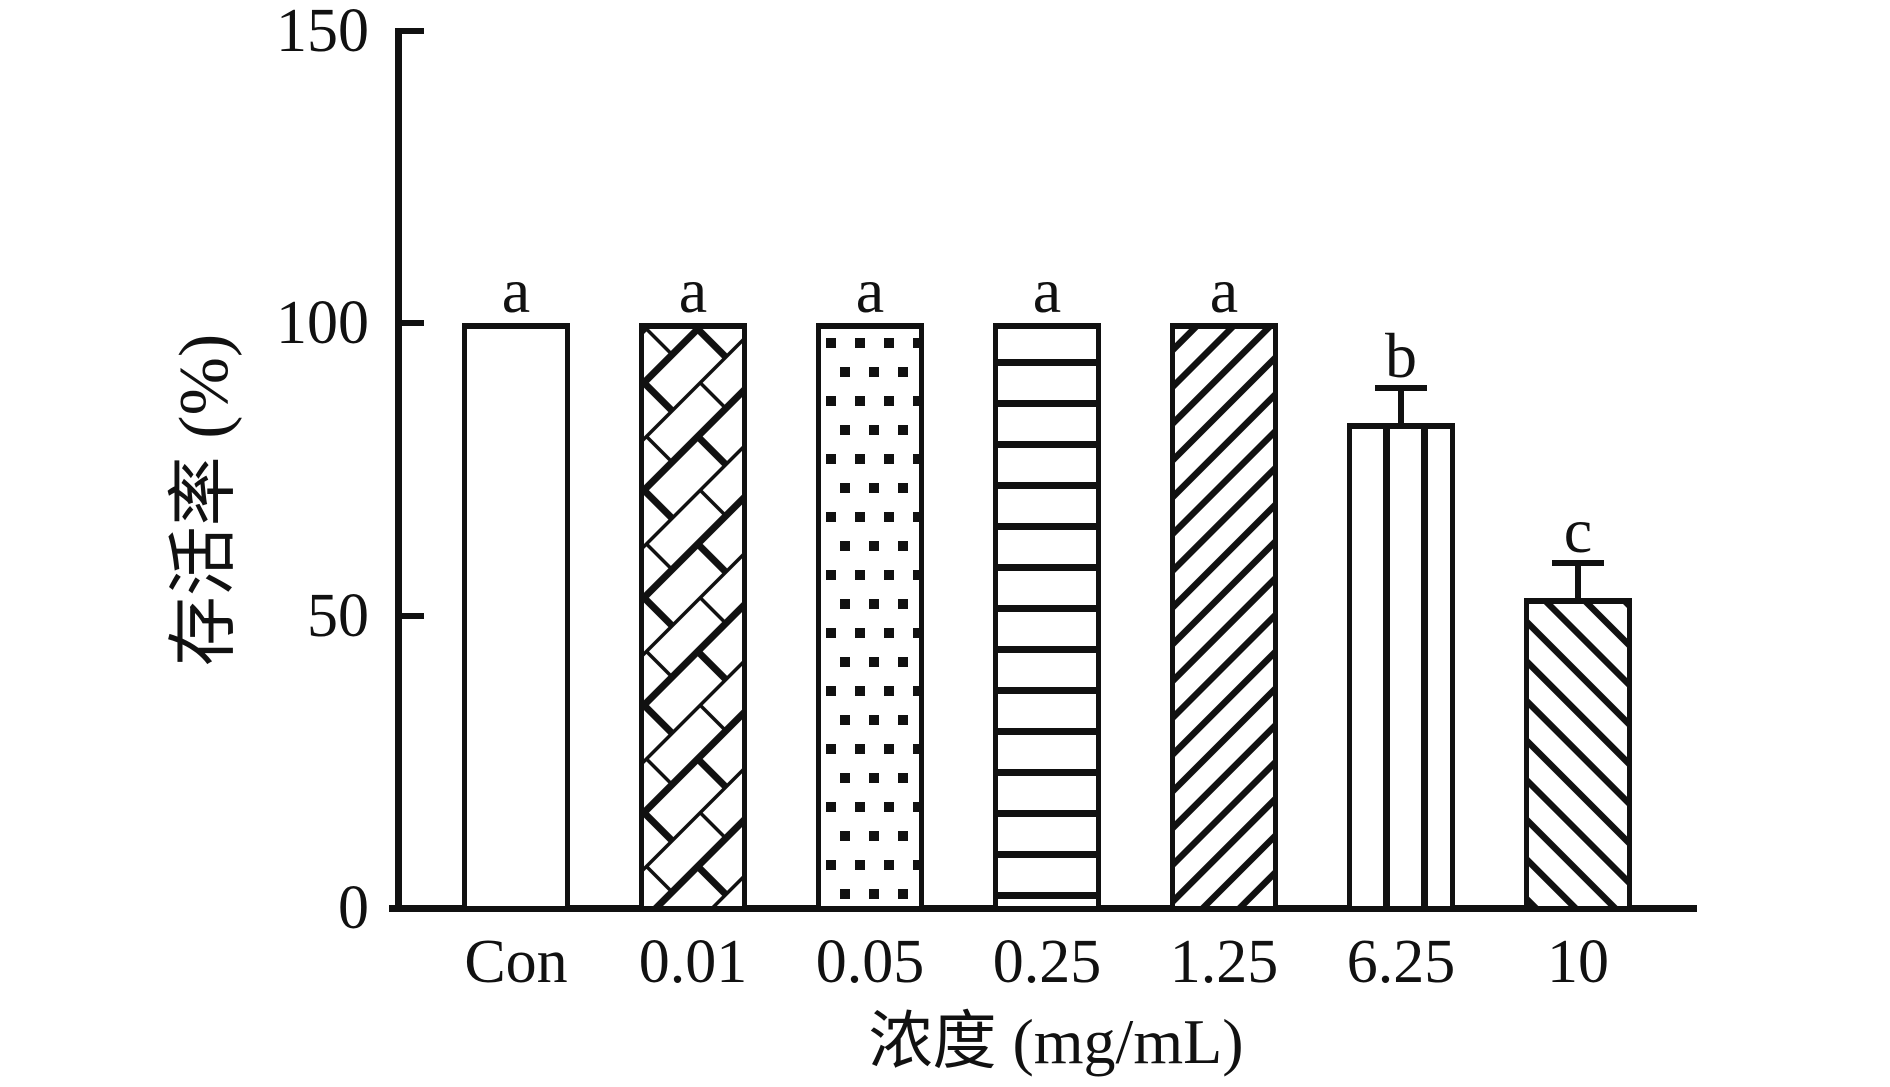 This screenshot has width=1890, height=1087. Describe the element at coordinates (1224, 962) in the screenshot. I see `x-tick-label: 1.25` at that location.